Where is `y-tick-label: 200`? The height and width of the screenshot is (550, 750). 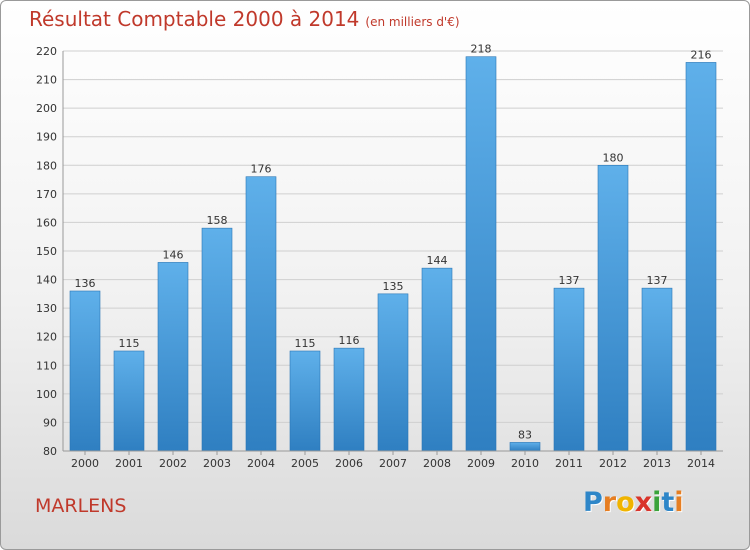 y-tick-label: 200 is located at coordinates (46, 108).